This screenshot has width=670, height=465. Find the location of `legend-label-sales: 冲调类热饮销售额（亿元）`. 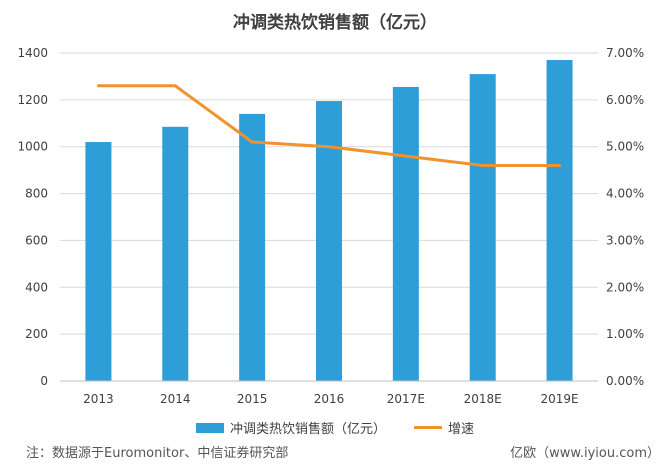

legend-label-sales: 冲调类热饮销售额（亿元） is located at coordinates (307, 429).